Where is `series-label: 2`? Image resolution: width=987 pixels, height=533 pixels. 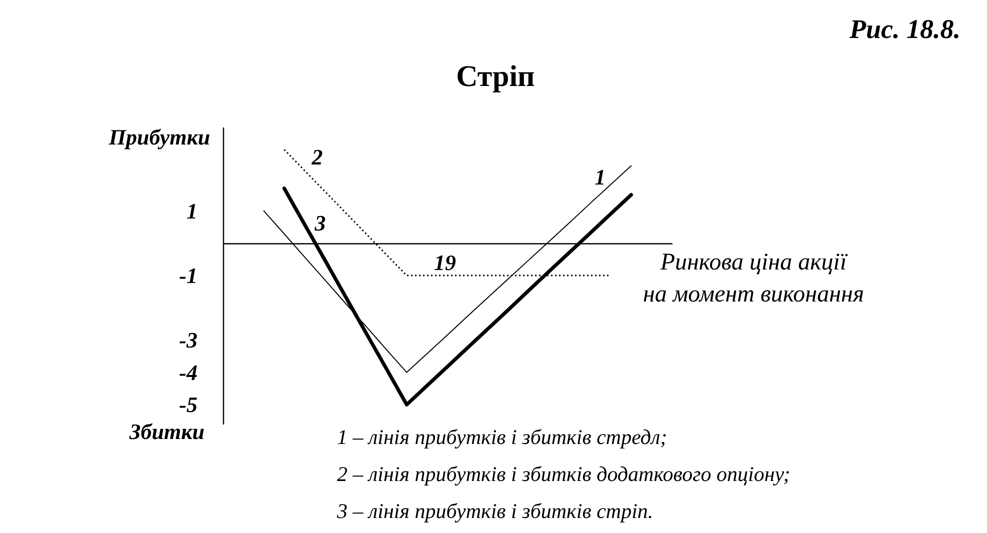
series-label: 2 is located at coordinates (316, 157).